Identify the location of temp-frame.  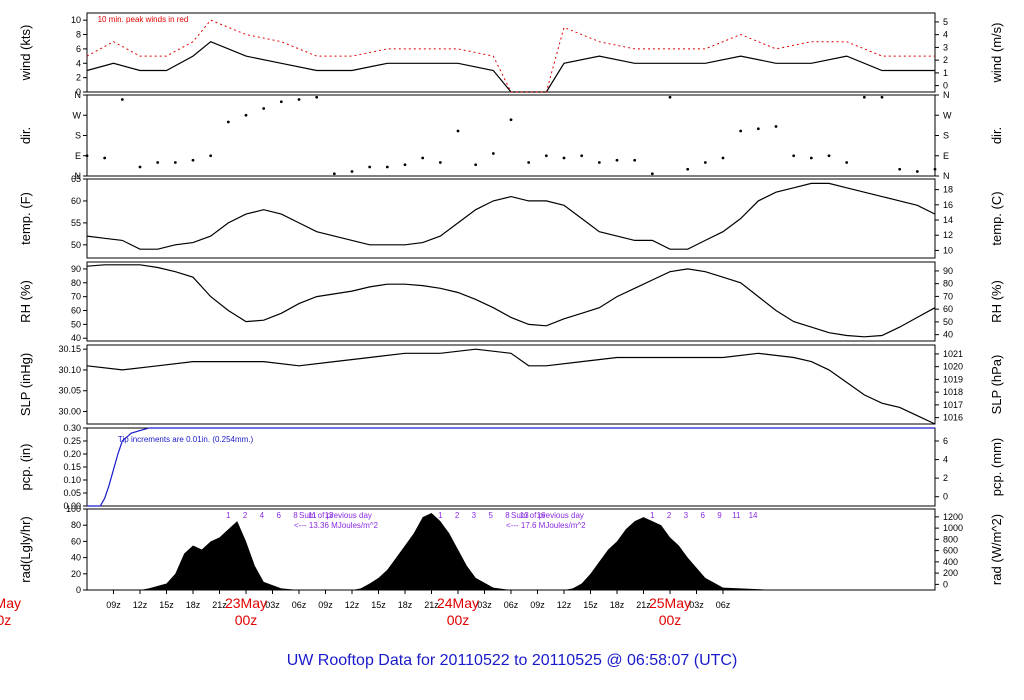
(511, 218).